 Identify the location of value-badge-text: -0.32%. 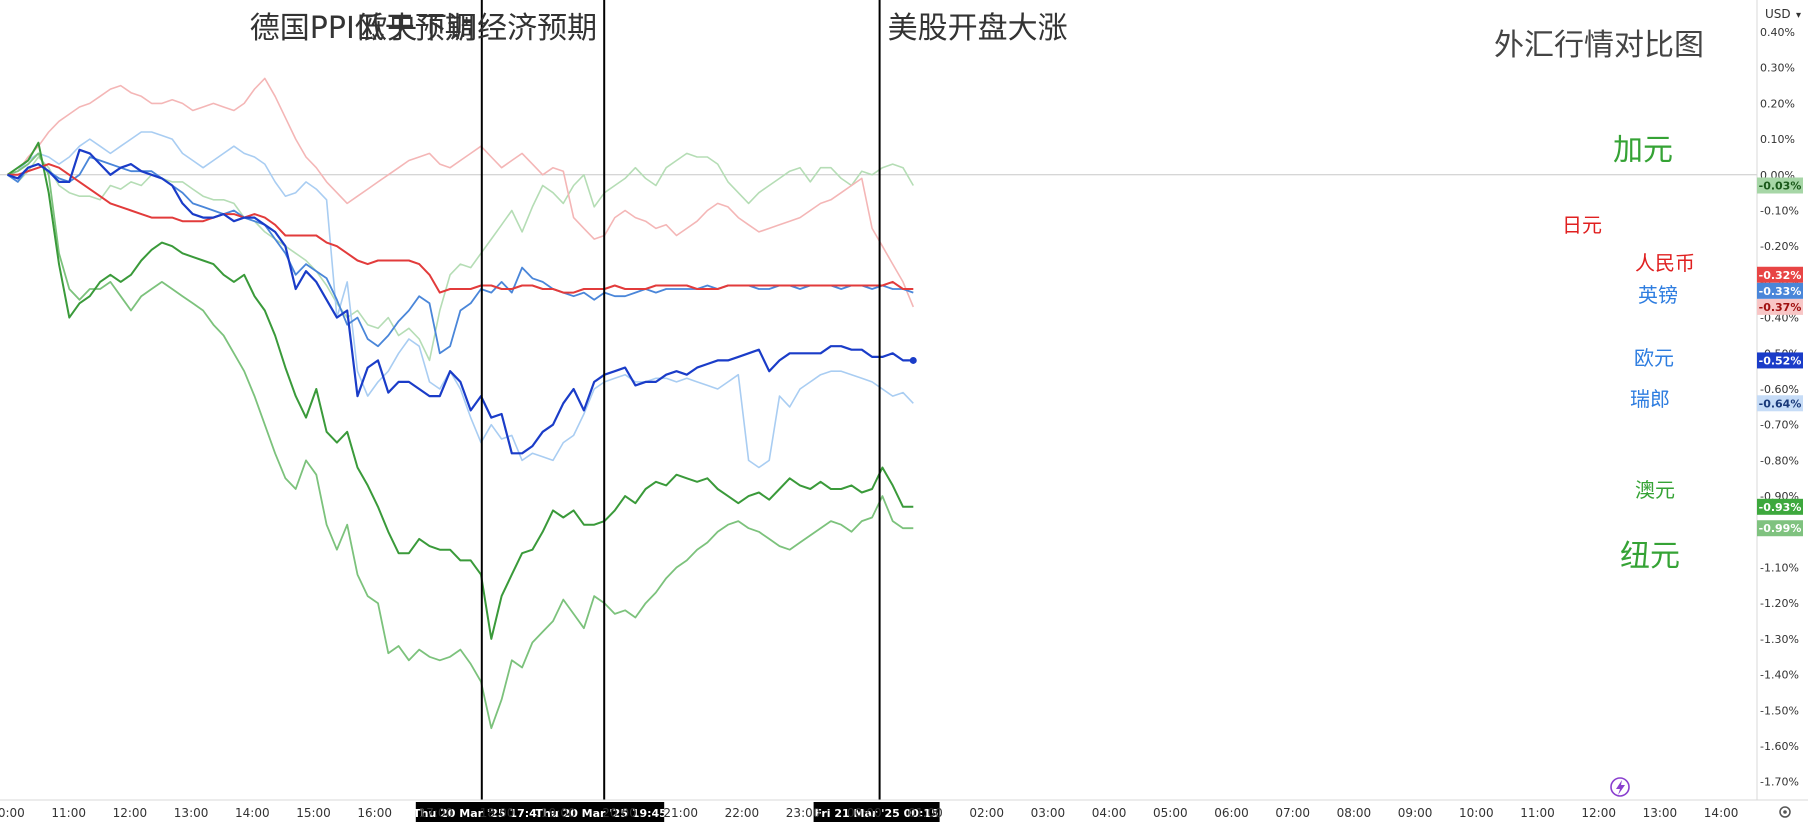
(1780, 275).